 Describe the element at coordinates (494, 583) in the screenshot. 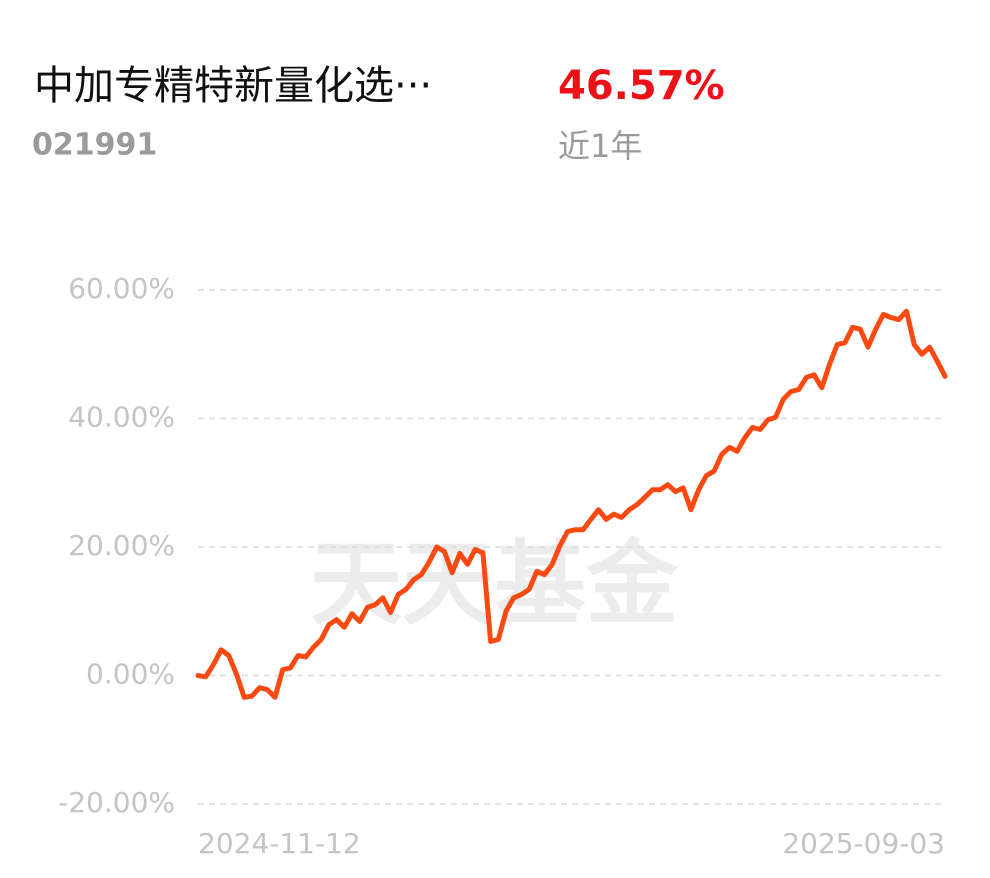

I see `watermark: 天天基金` at that location.